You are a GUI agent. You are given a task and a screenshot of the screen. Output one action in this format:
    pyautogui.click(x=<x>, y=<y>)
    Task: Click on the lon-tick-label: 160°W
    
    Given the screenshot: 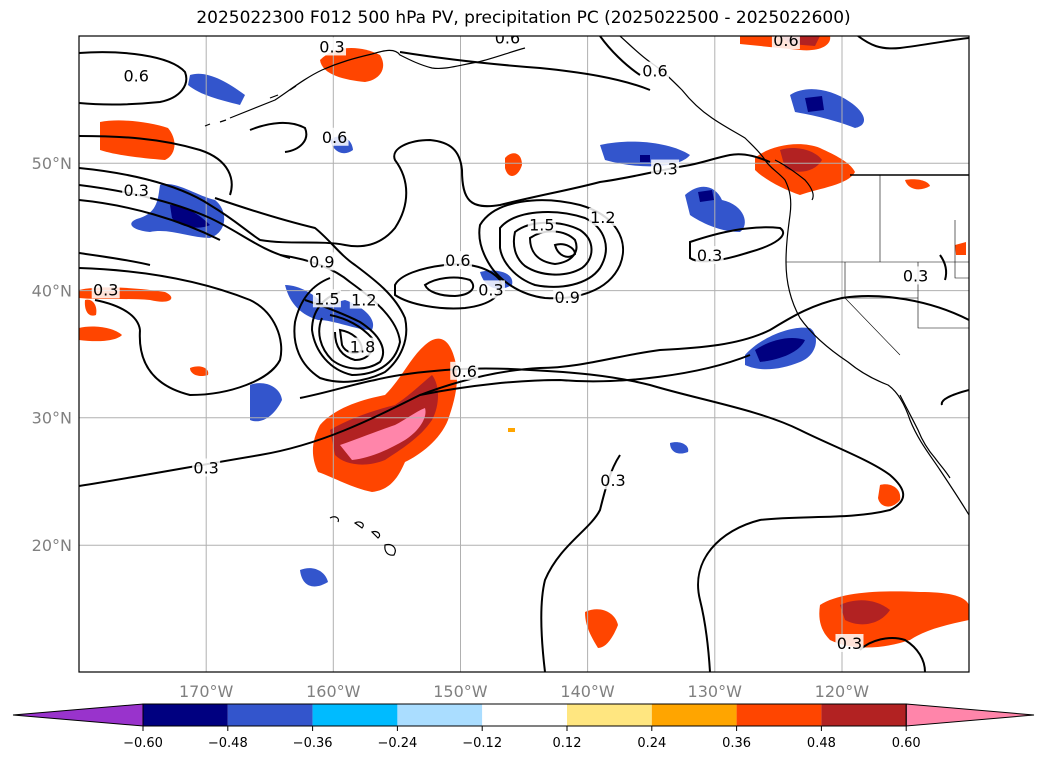 What is the action you would take?
    pyautogui.click(x=333, y=691)
    